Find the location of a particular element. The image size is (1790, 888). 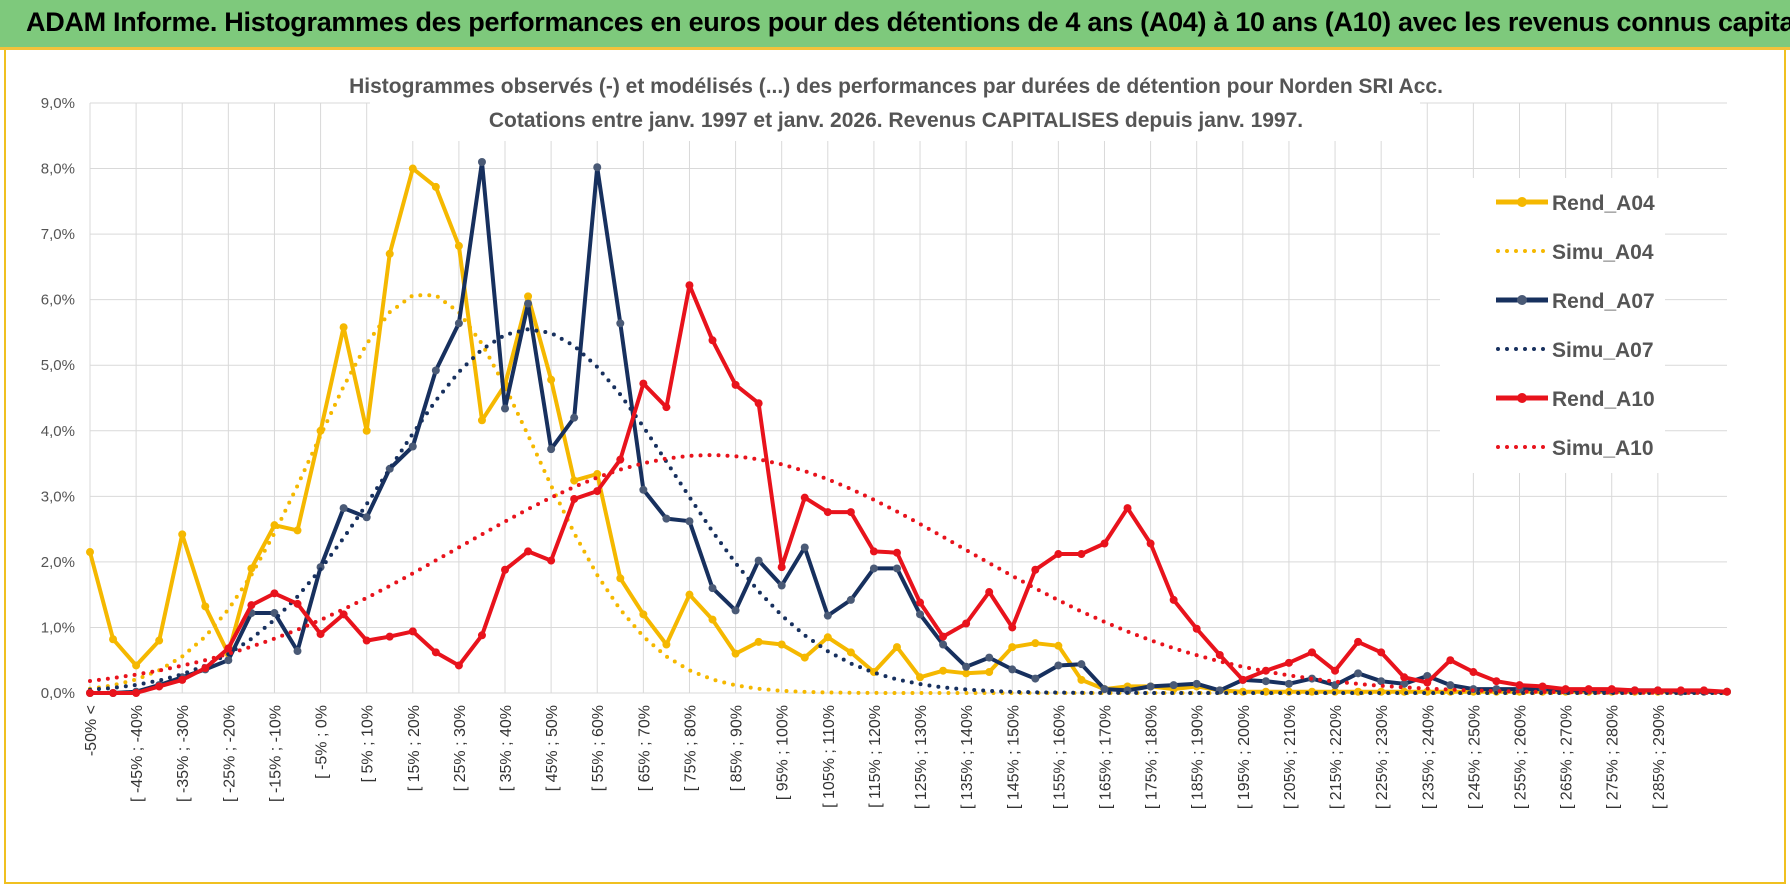

legend-label-simu-a10: Simu_A10 is located at coordinates (1603, 448).